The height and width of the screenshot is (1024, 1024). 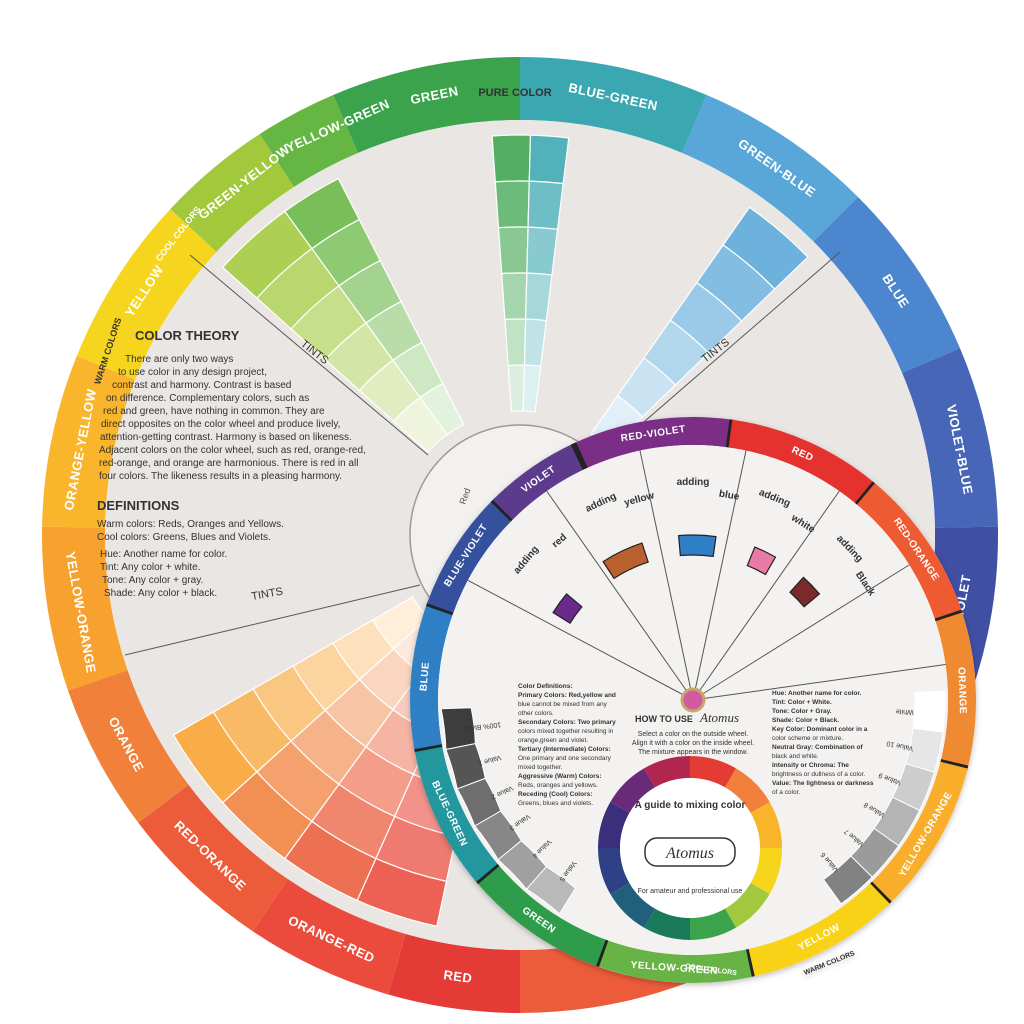 What do you see at coordinates (729, 495) in the screenshot?
I see `adding-color-word: blue` at bounding box center [729, 495].